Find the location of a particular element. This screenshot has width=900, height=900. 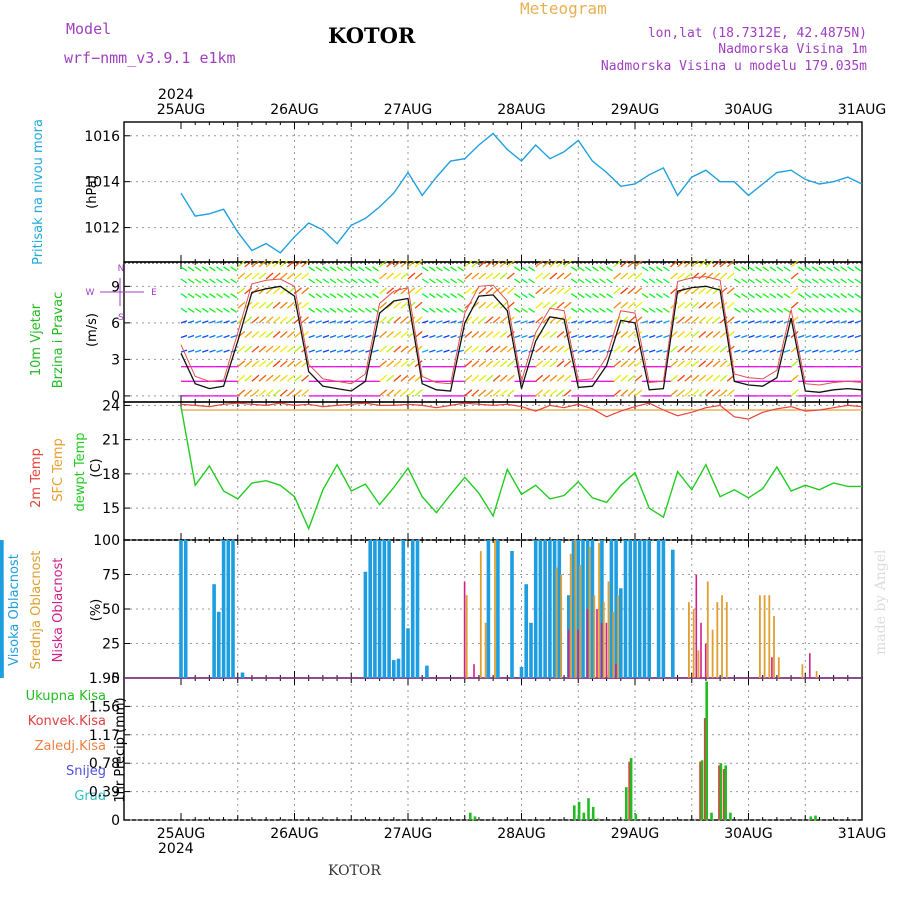

legend-convective-rain: Konvek.Kisa is located at coordinates (67, 721).